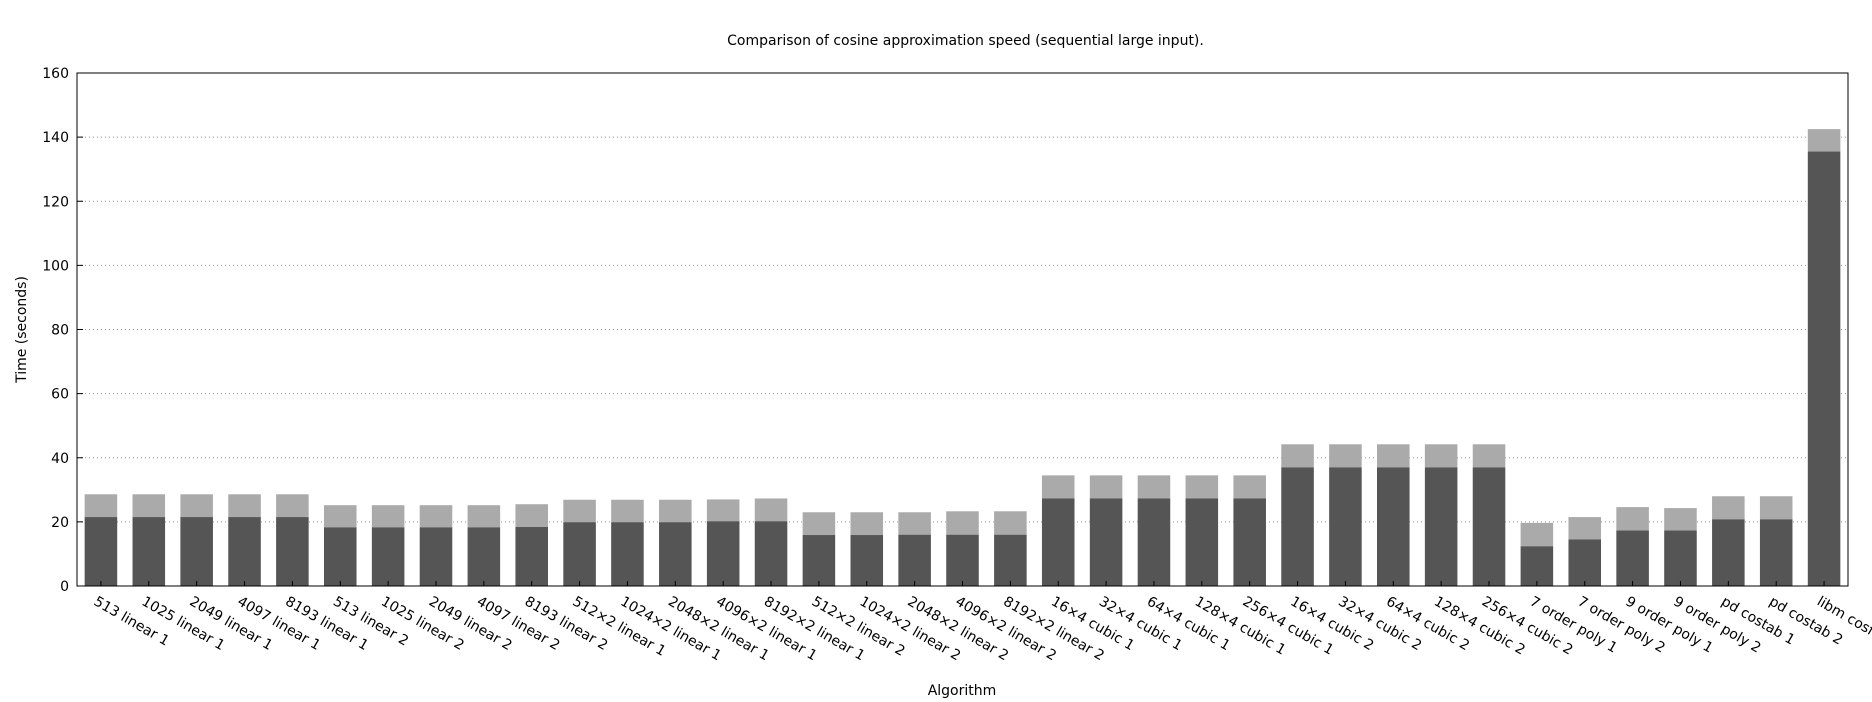 The height and width of the screenshot is (702, 1872). Describe the element at coordinates (60, 523) in the screenshot. I see `y-tick-label: 20` at that location.